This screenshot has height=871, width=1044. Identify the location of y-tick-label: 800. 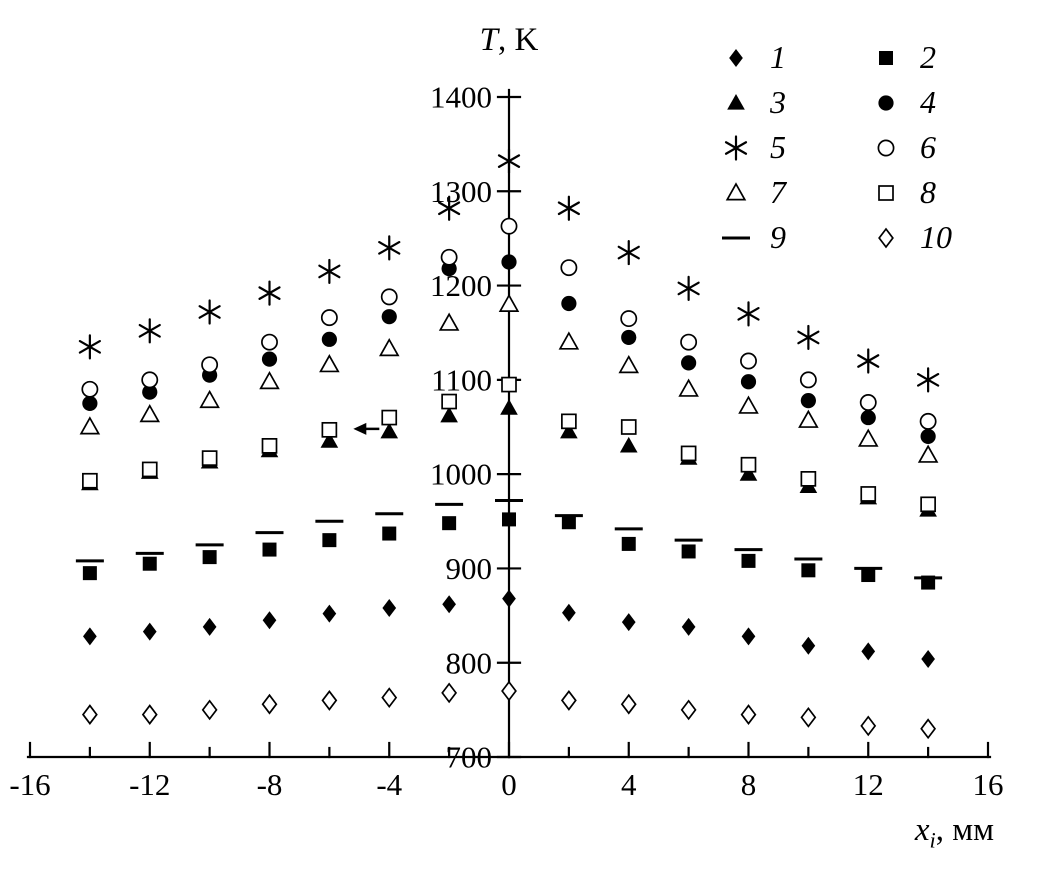
(469, 662).